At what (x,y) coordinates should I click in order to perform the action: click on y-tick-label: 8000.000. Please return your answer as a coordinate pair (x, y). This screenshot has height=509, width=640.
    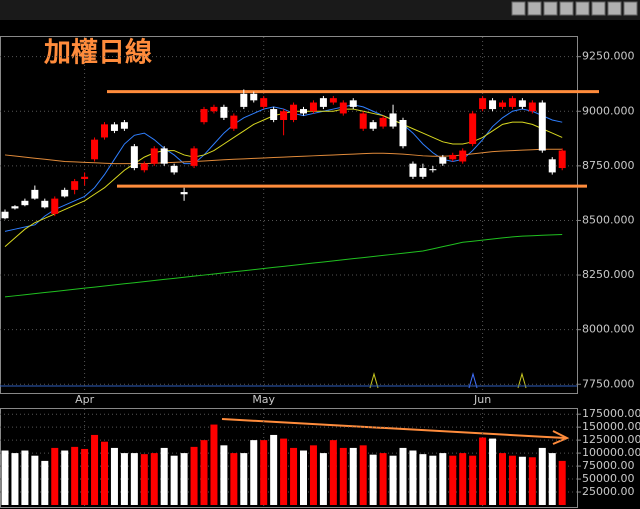
    Looking at the image, I should click on (608, 329).